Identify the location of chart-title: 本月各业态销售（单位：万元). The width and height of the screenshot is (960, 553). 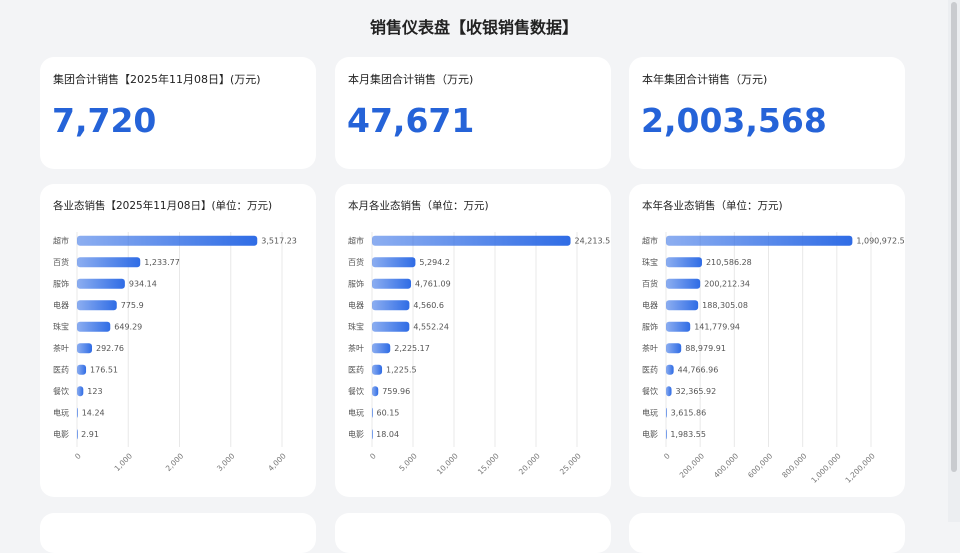
(418, 206).